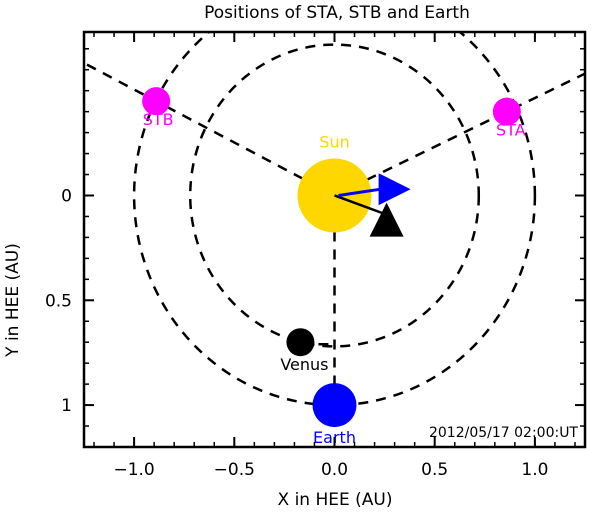  What do you see at coordinates (335, 500) in the screenshot?
I see `x-axis-label: X in HEE (AU)` at bounding box center [335, 500].